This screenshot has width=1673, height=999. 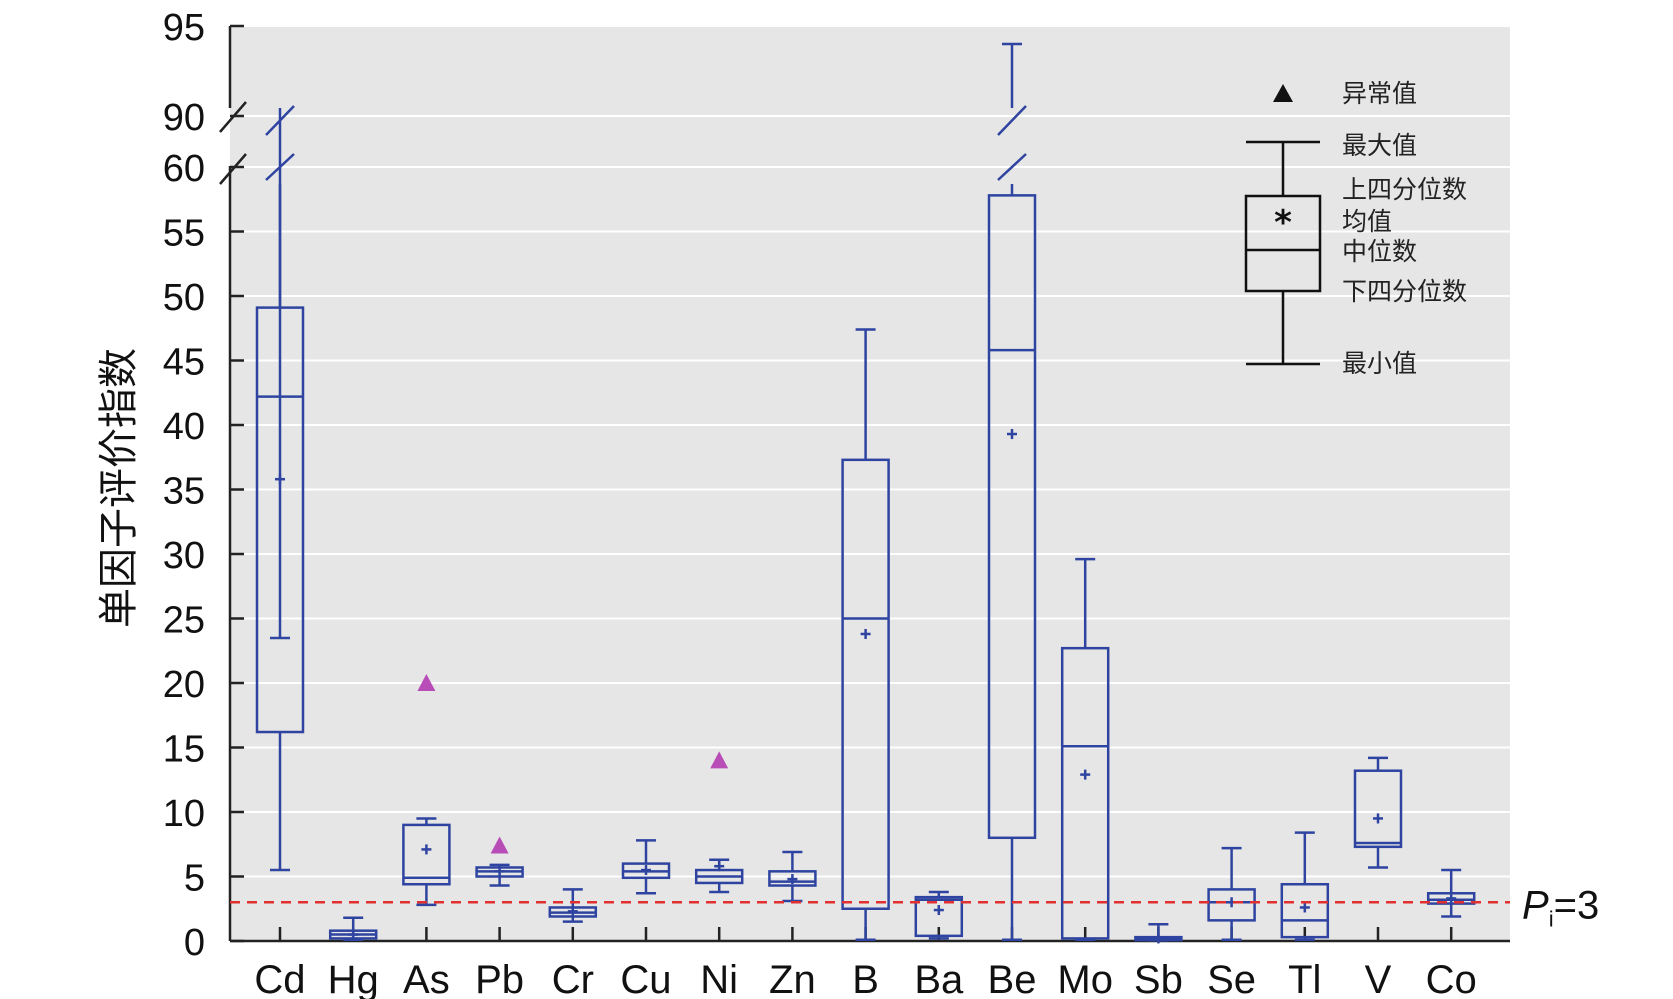 I want to click on box-cu, so click(x=646, y=867).